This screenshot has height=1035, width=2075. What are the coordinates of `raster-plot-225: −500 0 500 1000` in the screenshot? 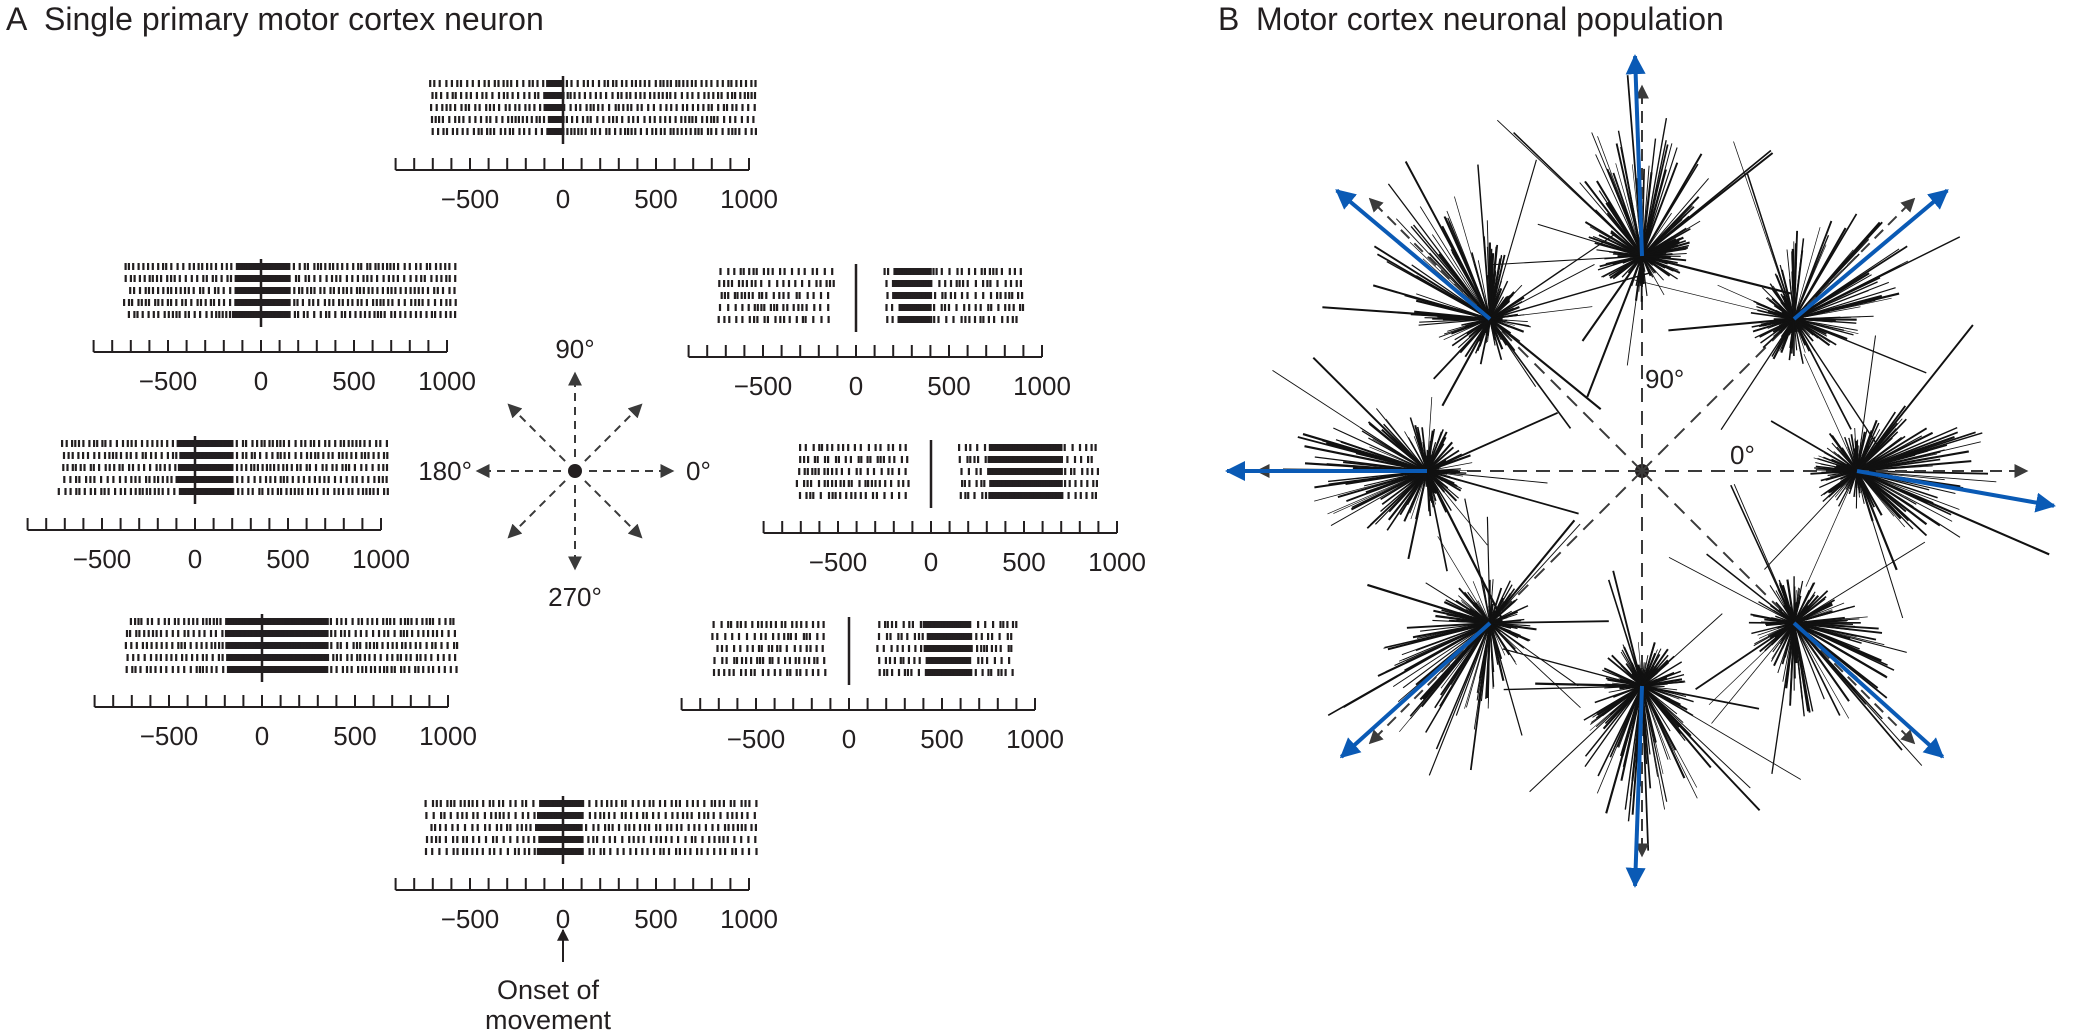 It's located at (285, 682).